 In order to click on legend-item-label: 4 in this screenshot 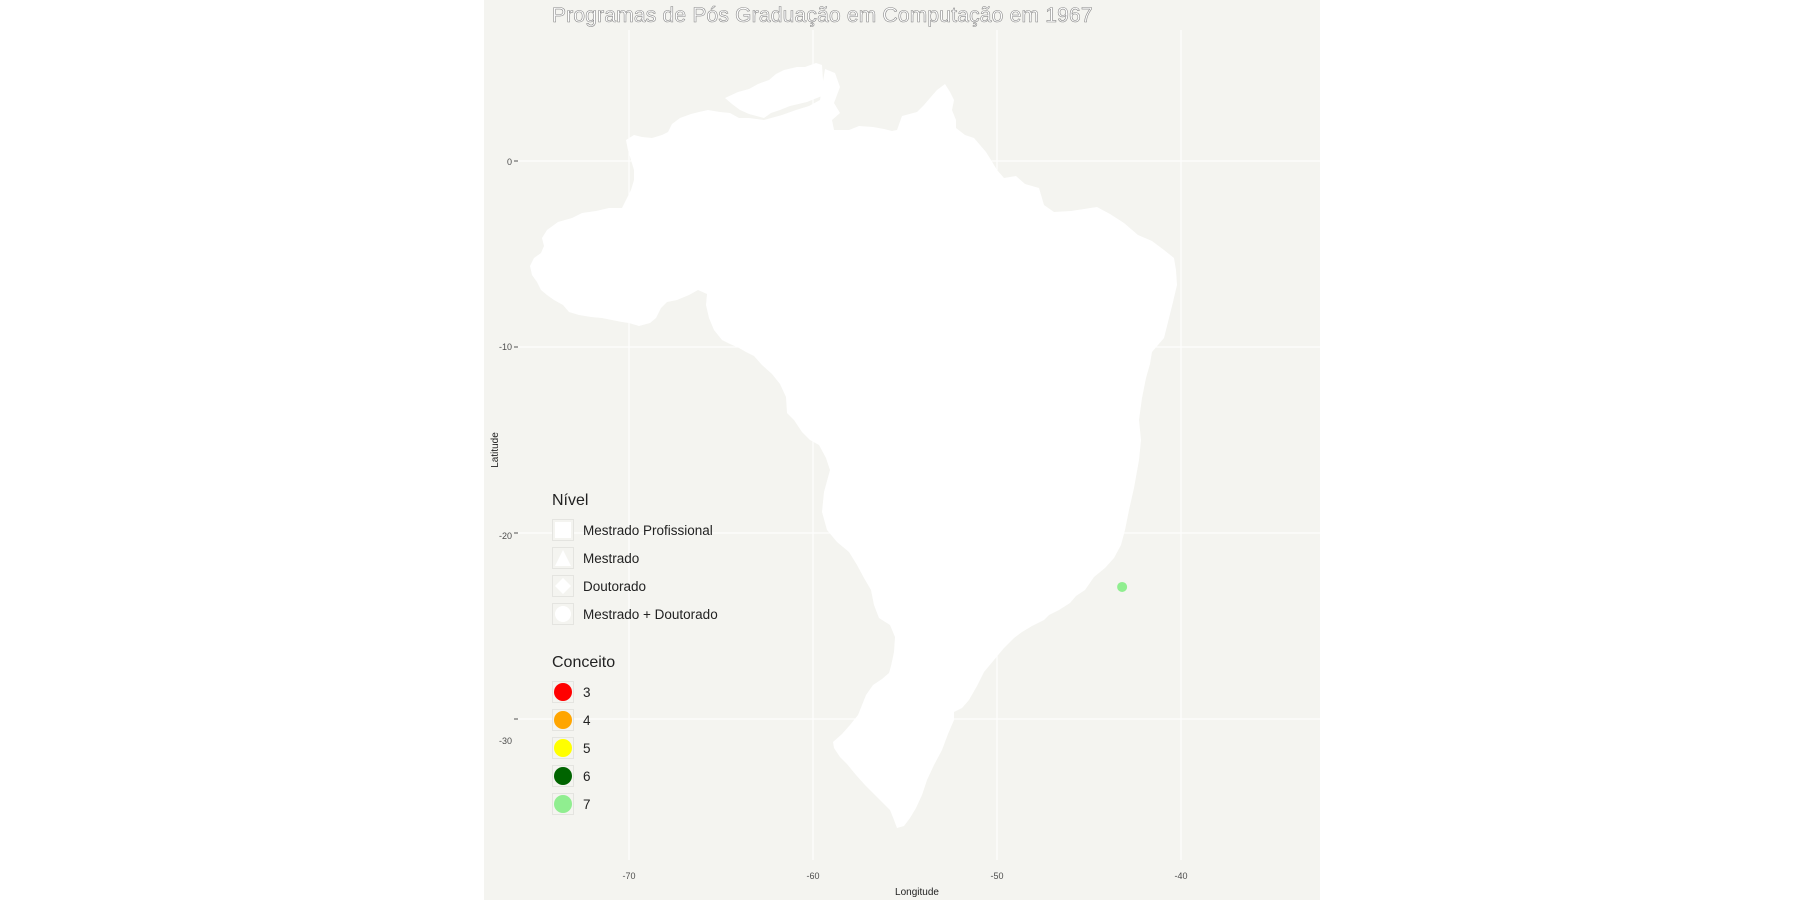, I will do `click(587, 720)`.